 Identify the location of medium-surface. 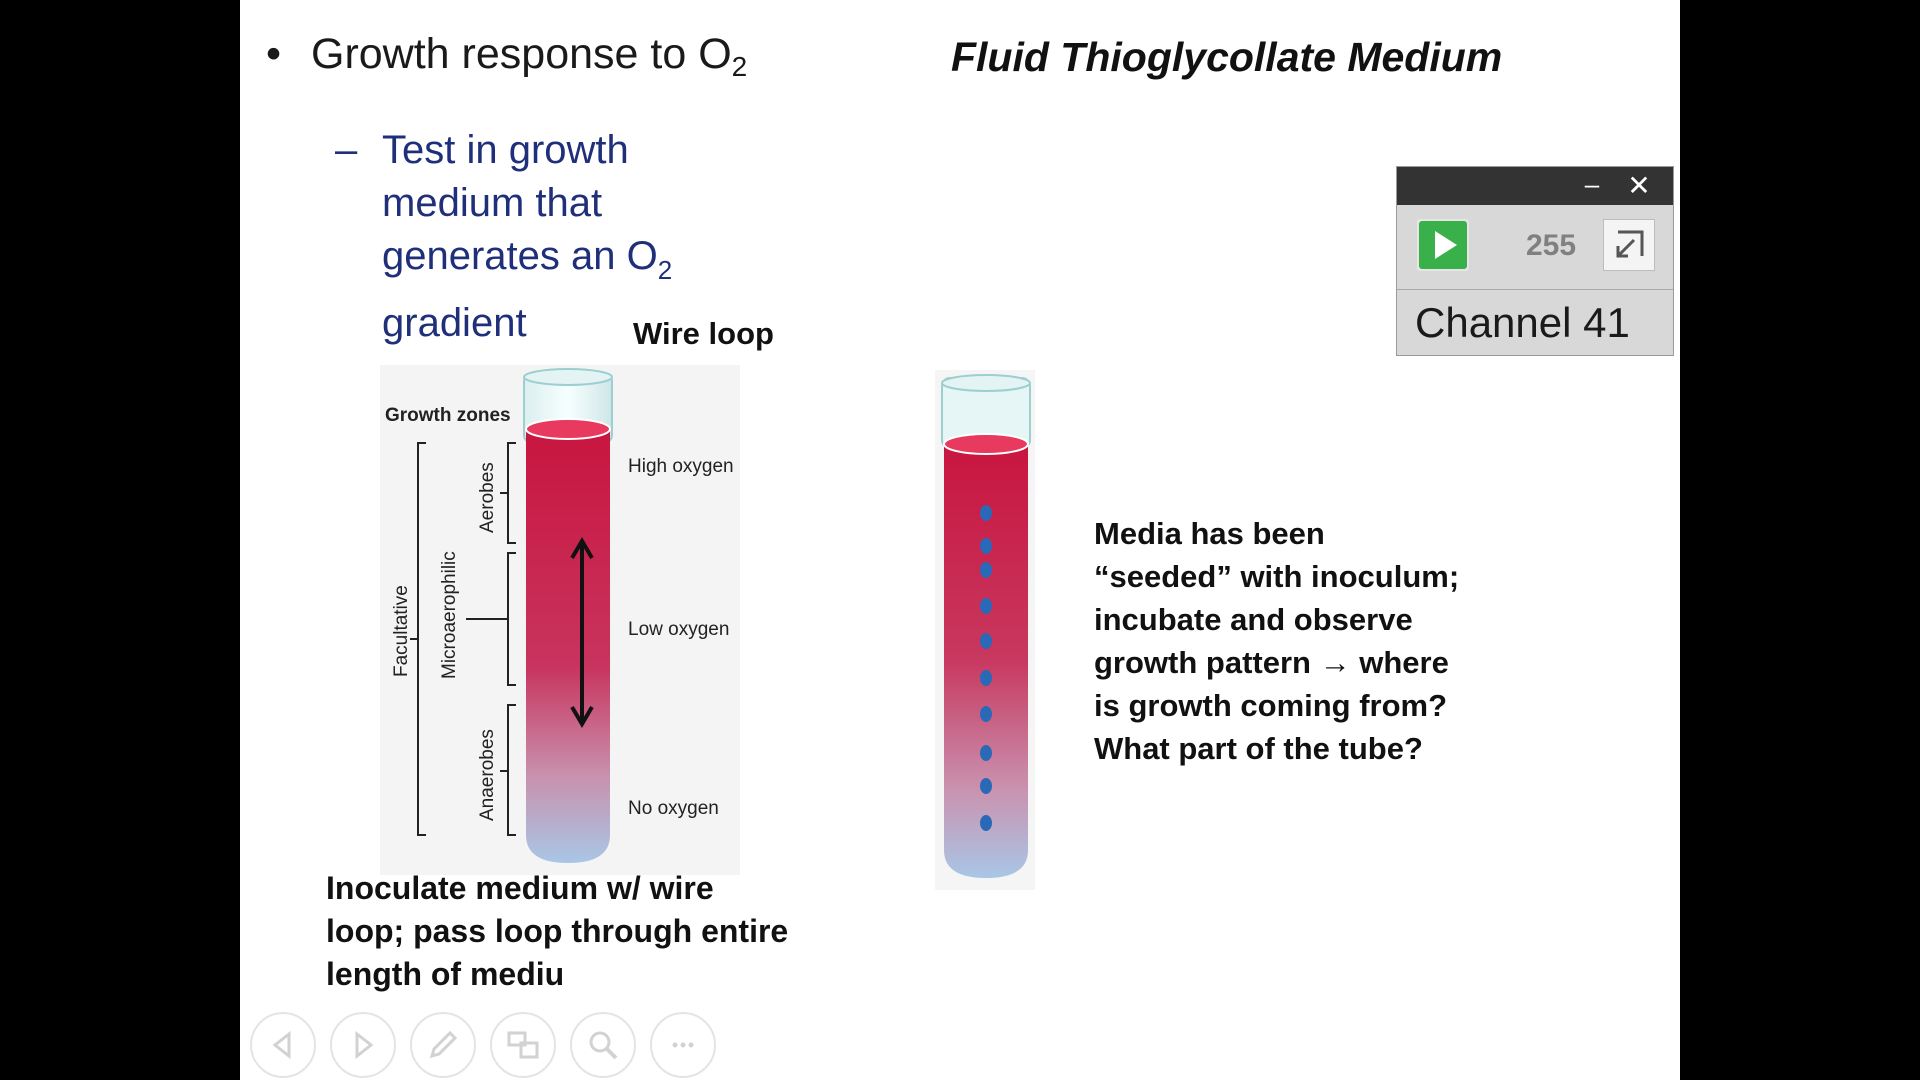
(568, 429).